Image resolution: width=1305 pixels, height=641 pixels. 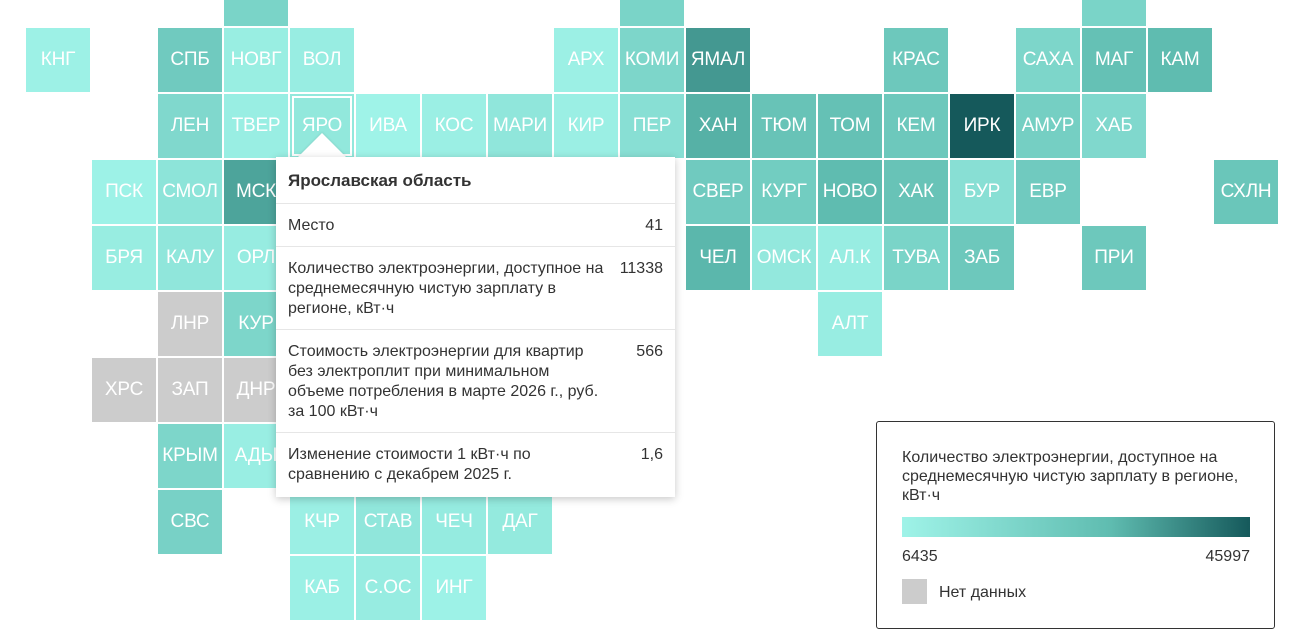 I want to click on region-tile-АЛ.К: АЛ.К, so click(x=850, y=258).